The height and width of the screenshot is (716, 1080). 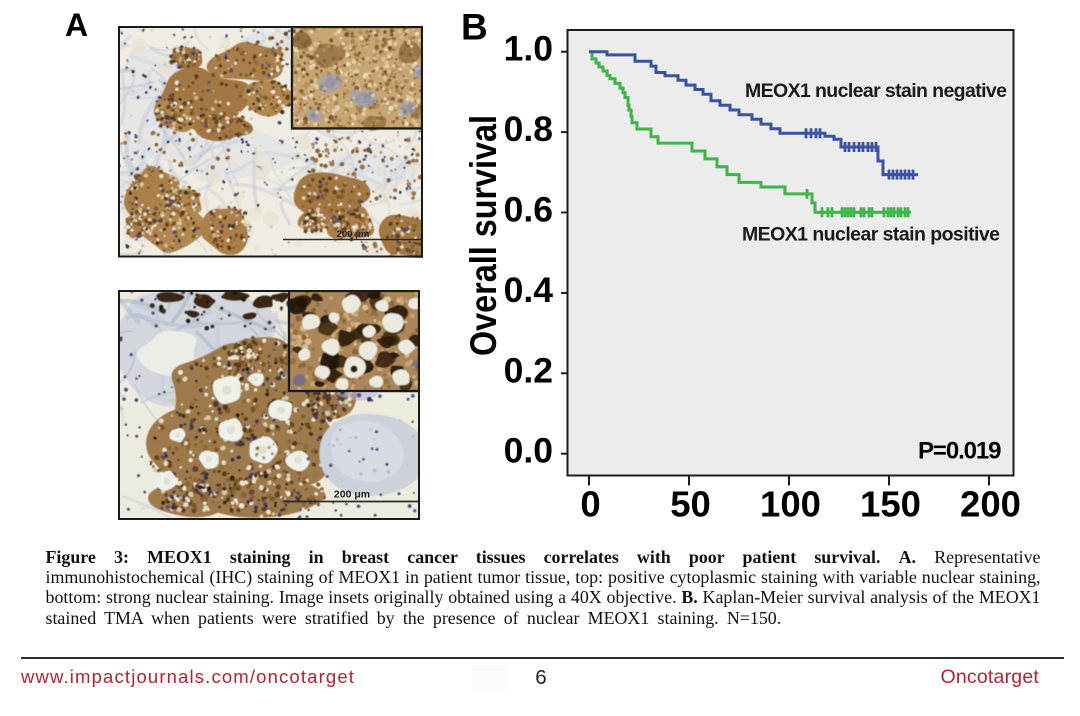 What do you see at coordinates (959, 451) in the screenshot?
I see `svg-text: P=0.019` at bounding box center [959, 451].